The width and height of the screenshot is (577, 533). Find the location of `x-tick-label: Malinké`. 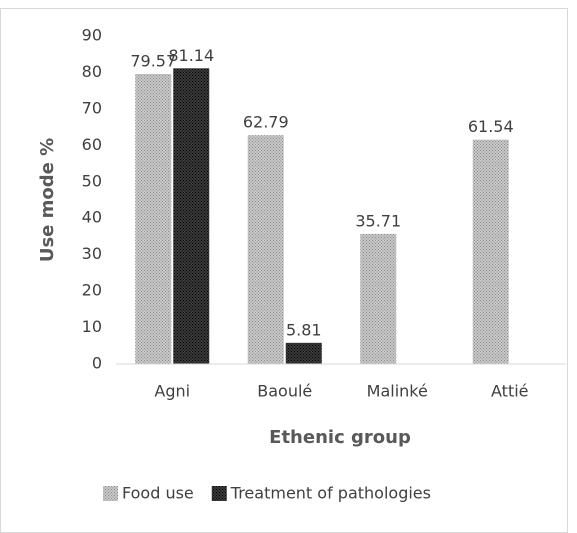

x-tick-label: Malinké is located at coordinates (397, 391).